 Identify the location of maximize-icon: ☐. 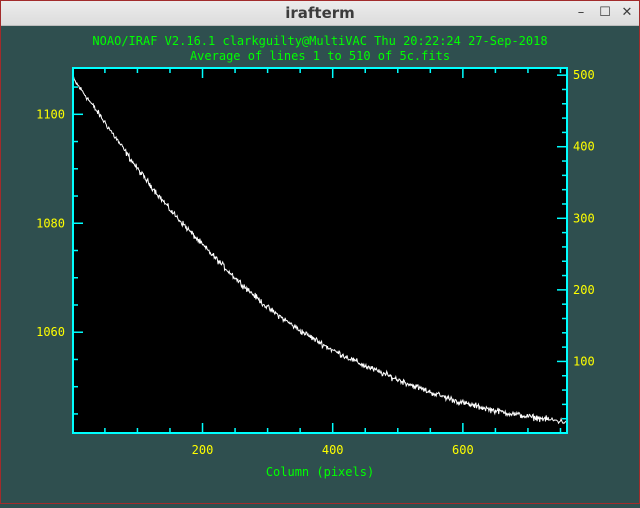
(605, 12).